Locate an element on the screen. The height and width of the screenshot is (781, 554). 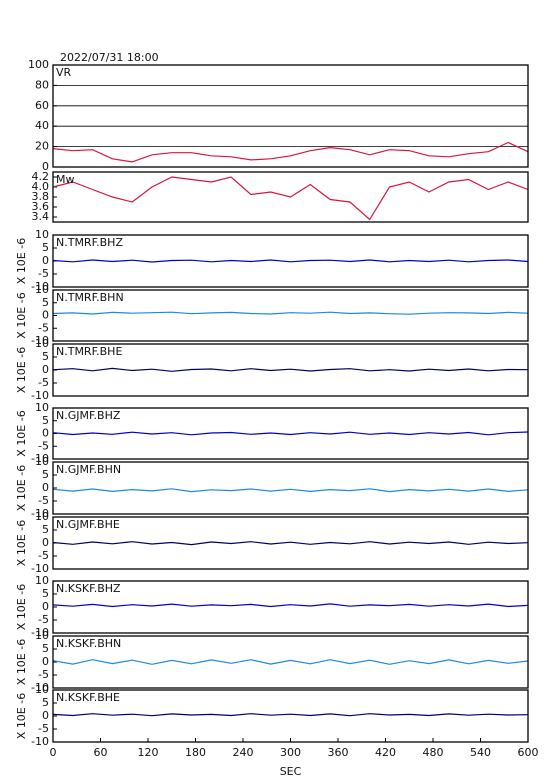
x-tick-label: 300 is located at coordinates (290, 752).